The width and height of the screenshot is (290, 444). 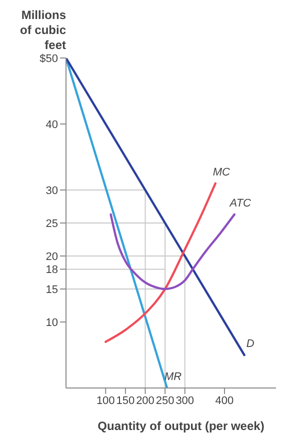 What do you see at coordinates (221, 172) in the screenshot?
I see `series-label: MC` at bounding box center [221, 172].